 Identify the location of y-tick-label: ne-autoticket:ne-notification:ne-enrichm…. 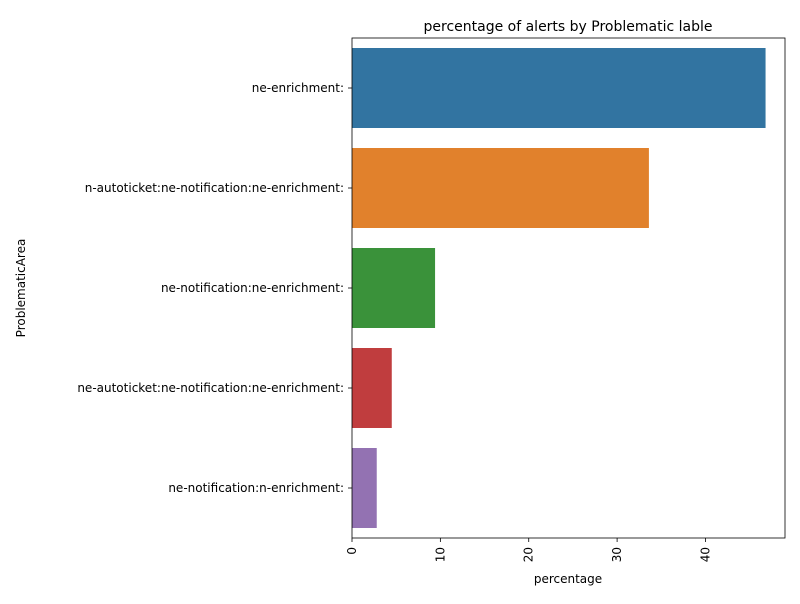
(210, 388).